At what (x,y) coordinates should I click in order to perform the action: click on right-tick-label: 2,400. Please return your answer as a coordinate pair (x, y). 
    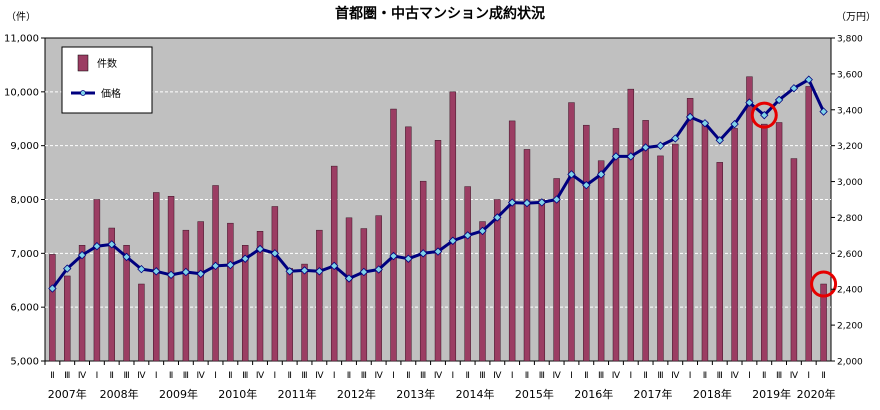
    Looking at the image, I should click on (850, 291).